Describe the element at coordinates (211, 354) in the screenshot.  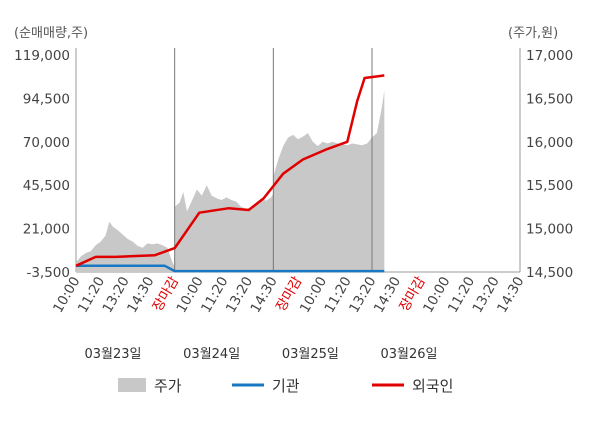
I see `date-label: 03월24일` at that location.